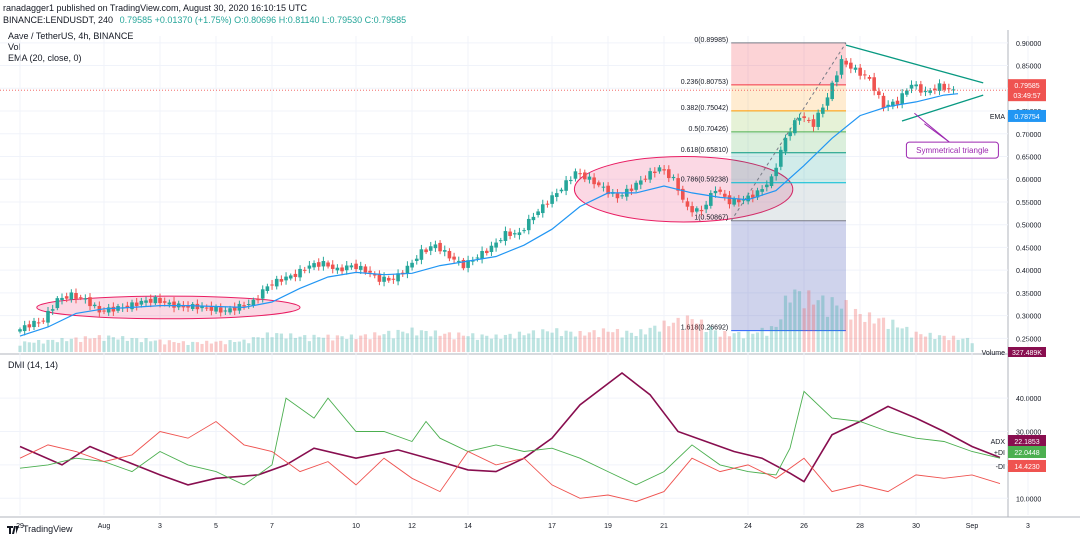 This screenshot has height=537, width=1080. Describe the element at coordinates (45, 58) in the screenshot. I see `legend-ema: EMA (20, close, 0)` at that location.